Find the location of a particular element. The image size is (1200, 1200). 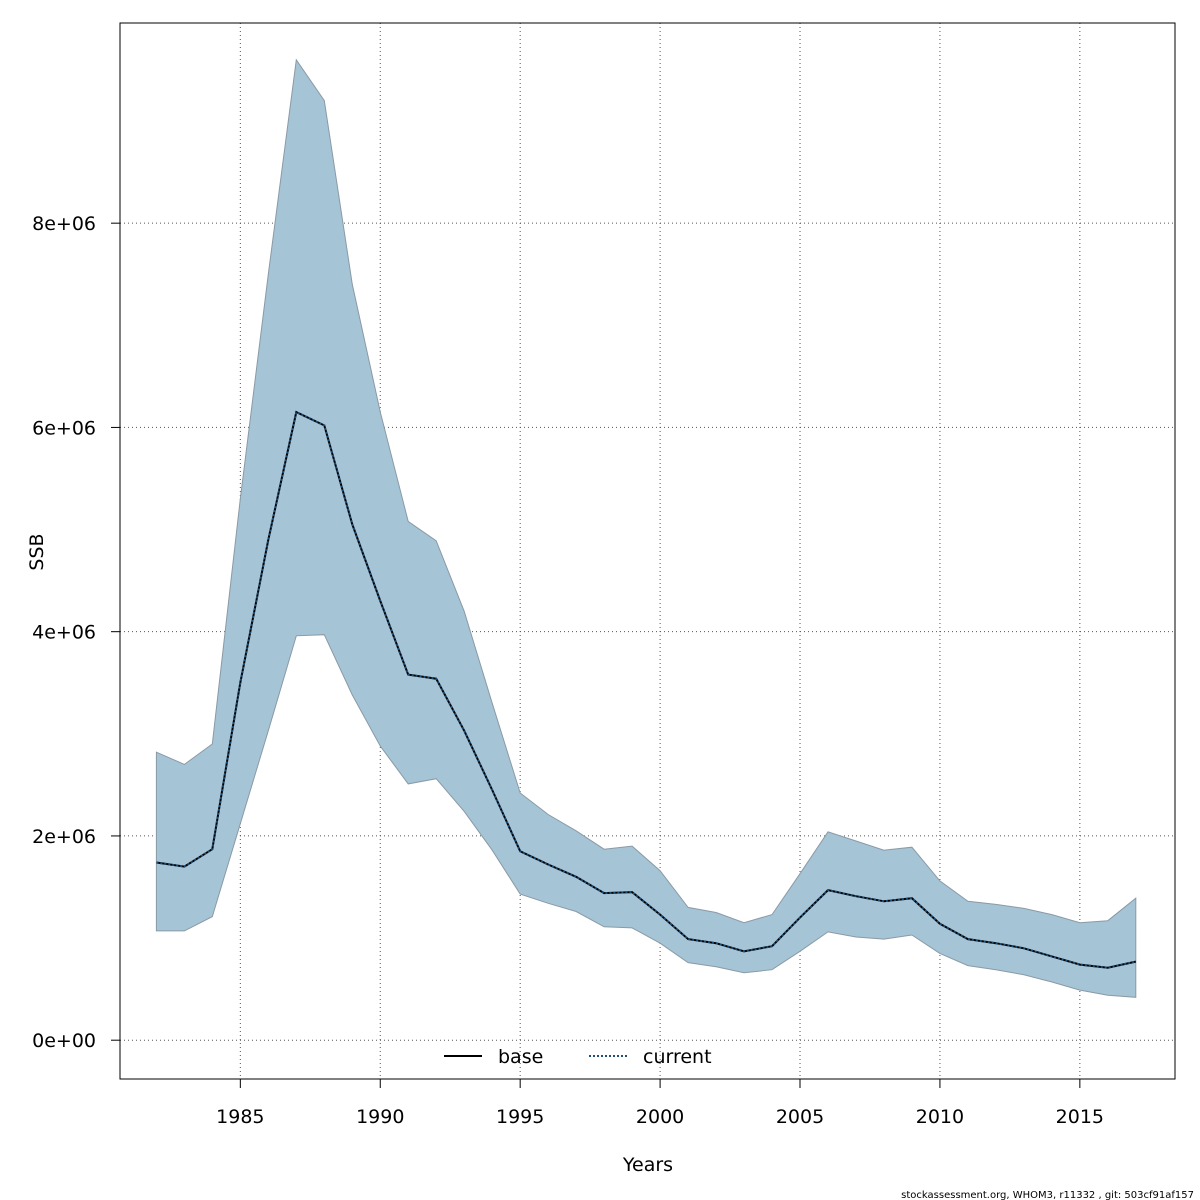

x-axis-ticks: 1985 1990 1995 2000 2005 2010 2015 is located at coordinates (660, 1103).